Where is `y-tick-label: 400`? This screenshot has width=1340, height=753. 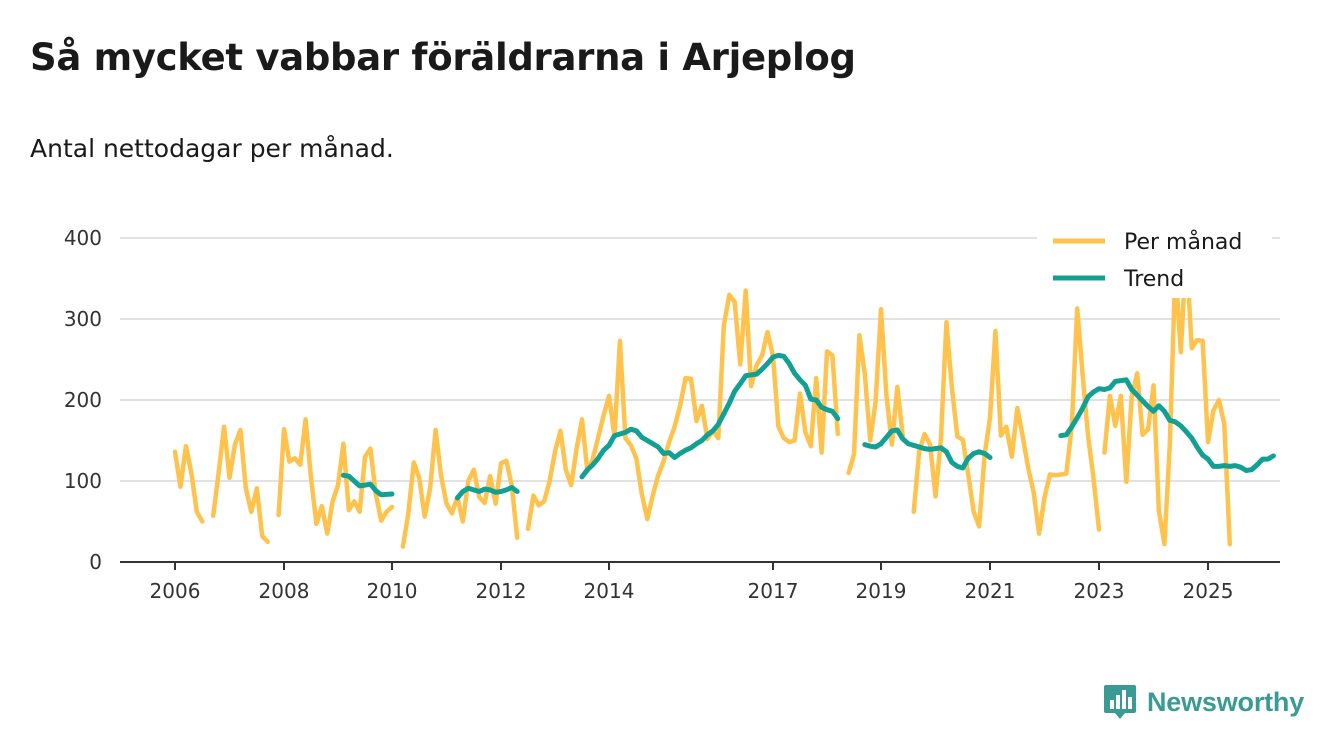
y-tick-label: 400 is located at coordinates (83, 238).